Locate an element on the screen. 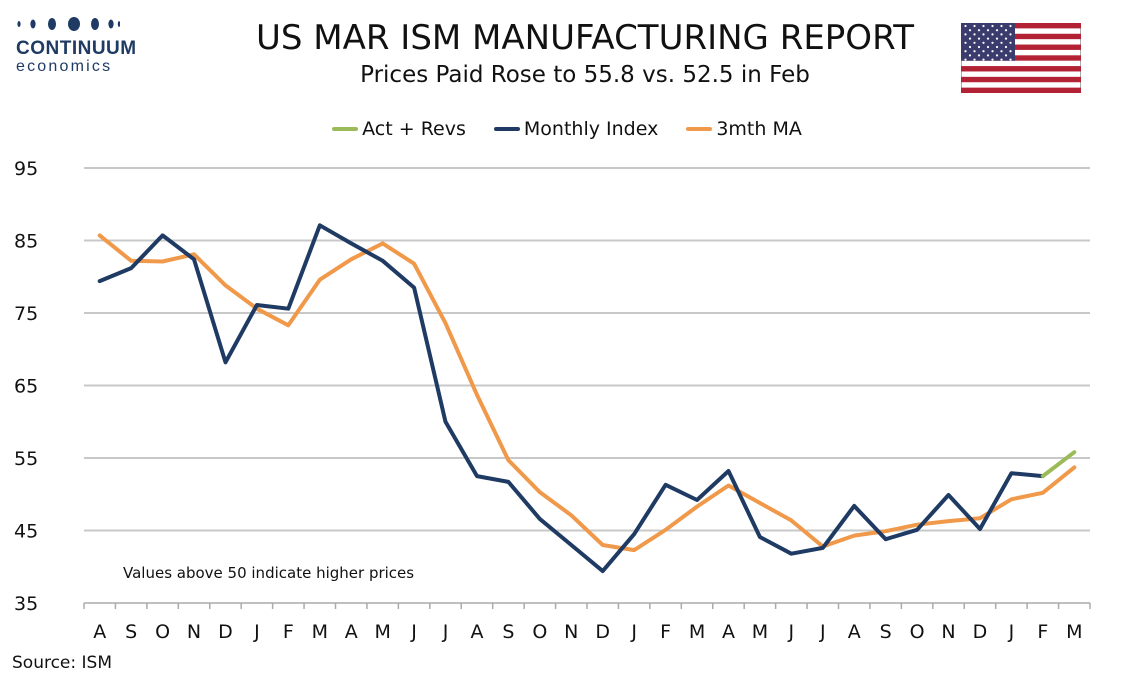 The height and width of the screenshot is (680, 1134). us-flag-icon is located at coordinates (1021, 58).